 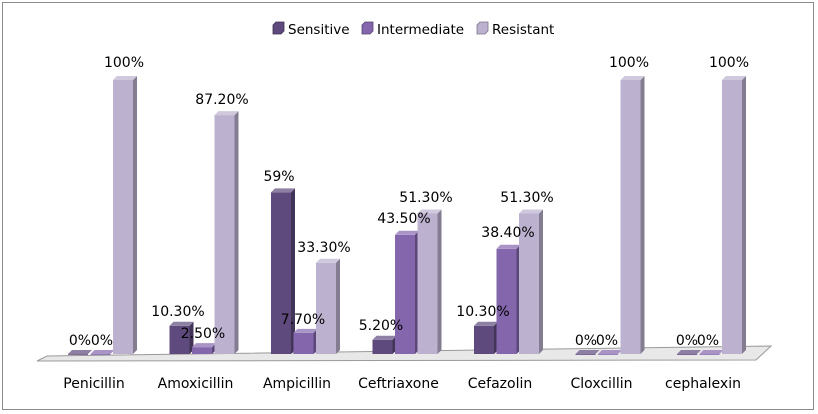 I want to click on legend-item: Resistant, so click(x=515, y=29).